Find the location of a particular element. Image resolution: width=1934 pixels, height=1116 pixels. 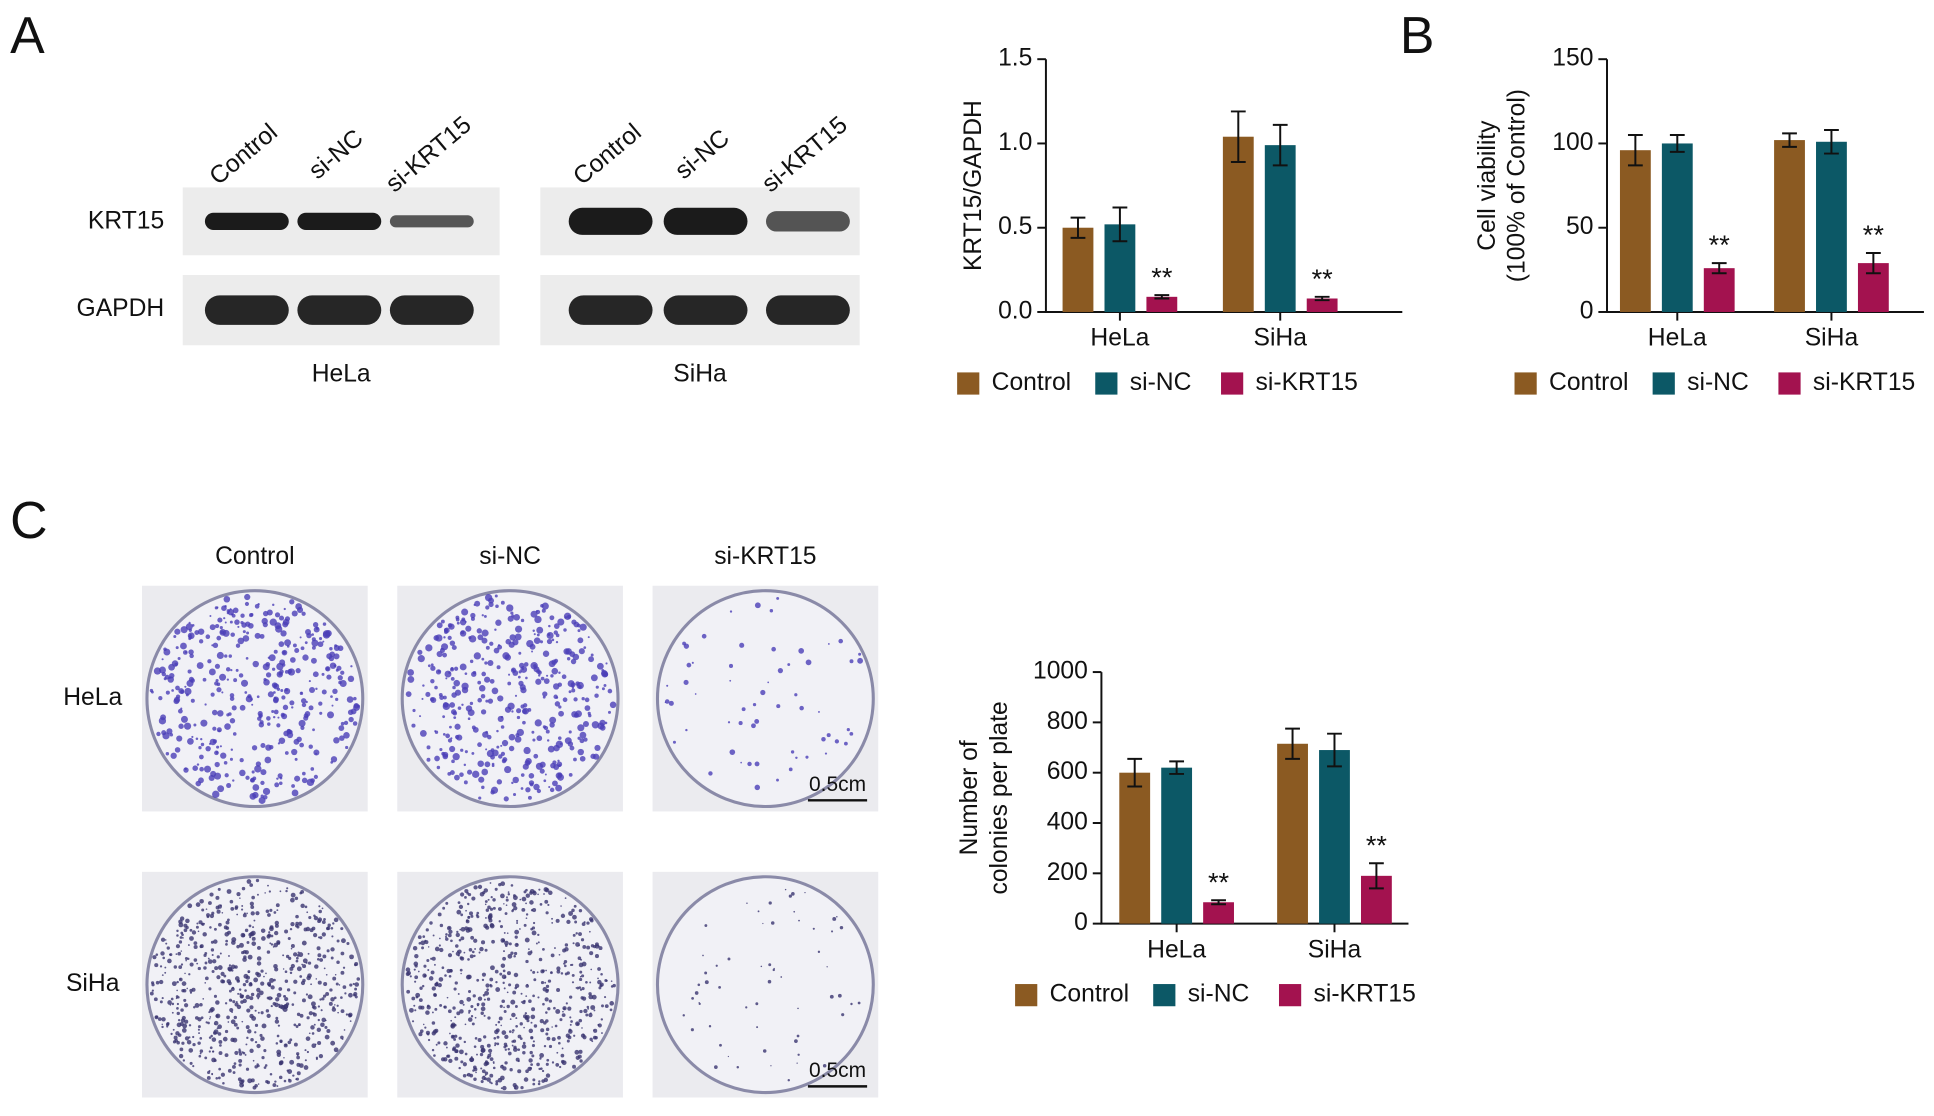

cell-line-label: HeLa is located at coordinates (341, 373).